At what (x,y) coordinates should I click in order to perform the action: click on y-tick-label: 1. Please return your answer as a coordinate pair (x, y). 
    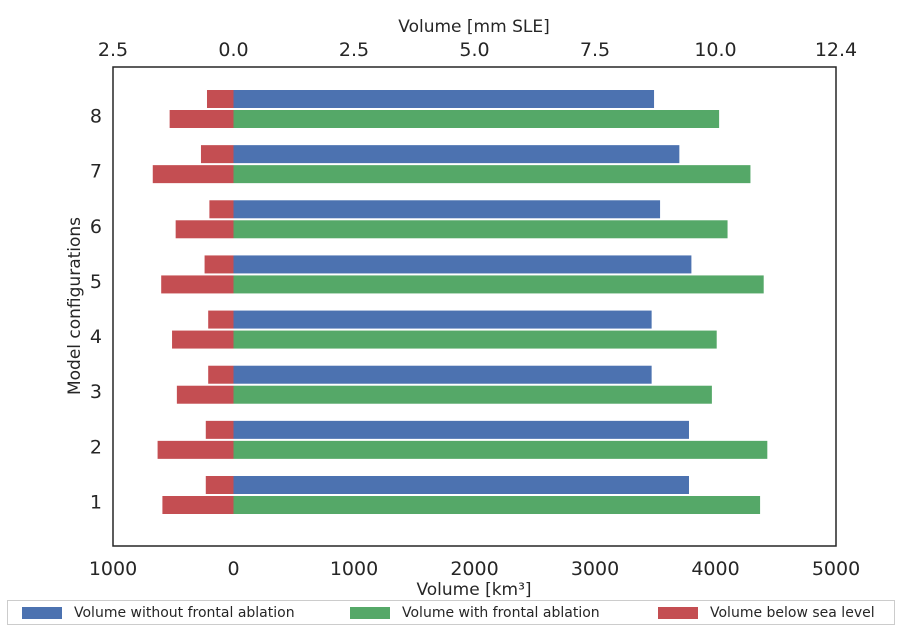
    Looking at the image, I should click on (96, 503).